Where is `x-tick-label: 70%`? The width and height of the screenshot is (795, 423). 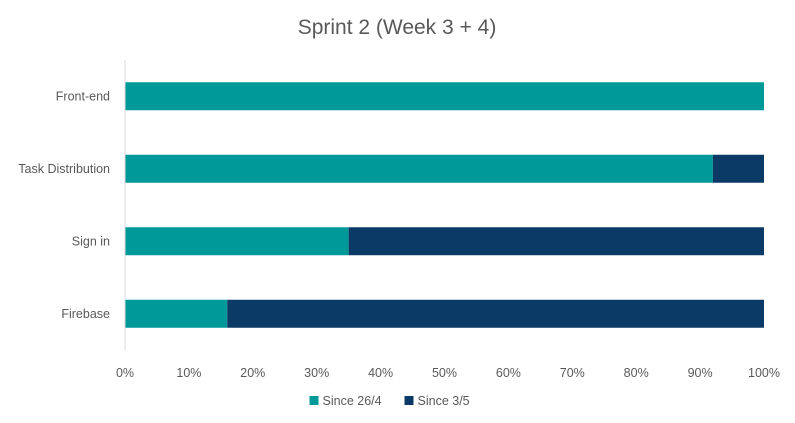
x-tick-label: 70% is located at coordinates (572, 373).